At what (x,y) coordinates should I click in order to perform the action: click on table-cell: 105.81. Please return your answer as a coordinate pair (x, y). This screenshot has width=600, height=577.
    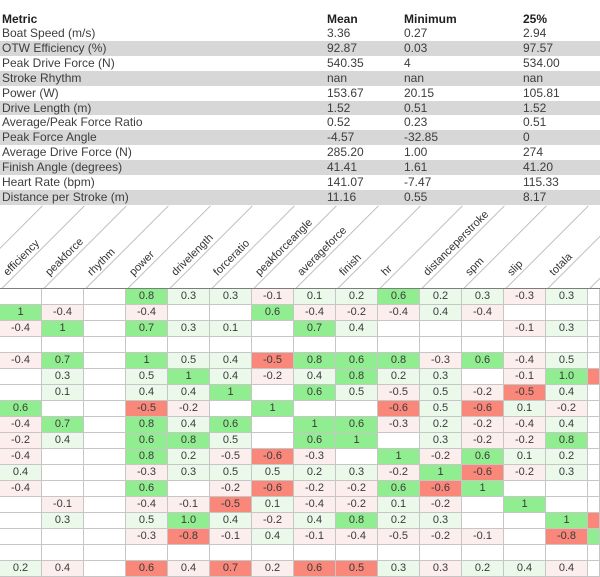
    Looking at the image, I should click on (541, 92).